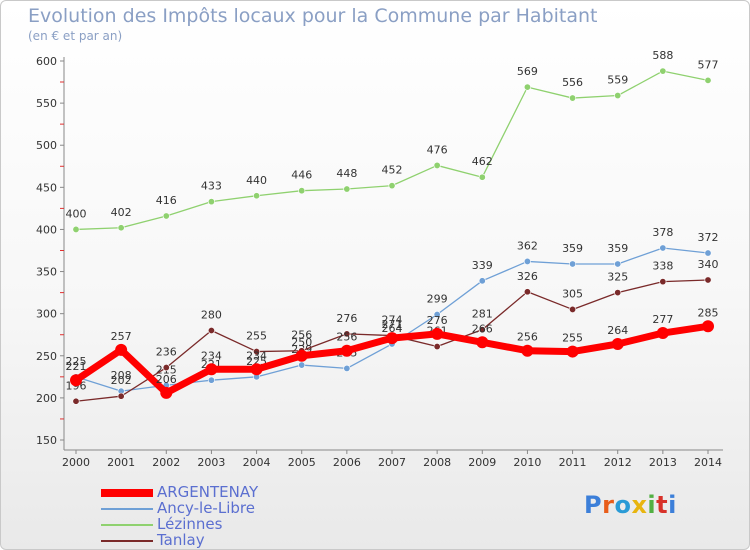 This screenshot has height=550, width=750. What do you see at coordinates (572, 248) in the screenshot?
I see `data-label: 359` at bounding box center [572, 248].